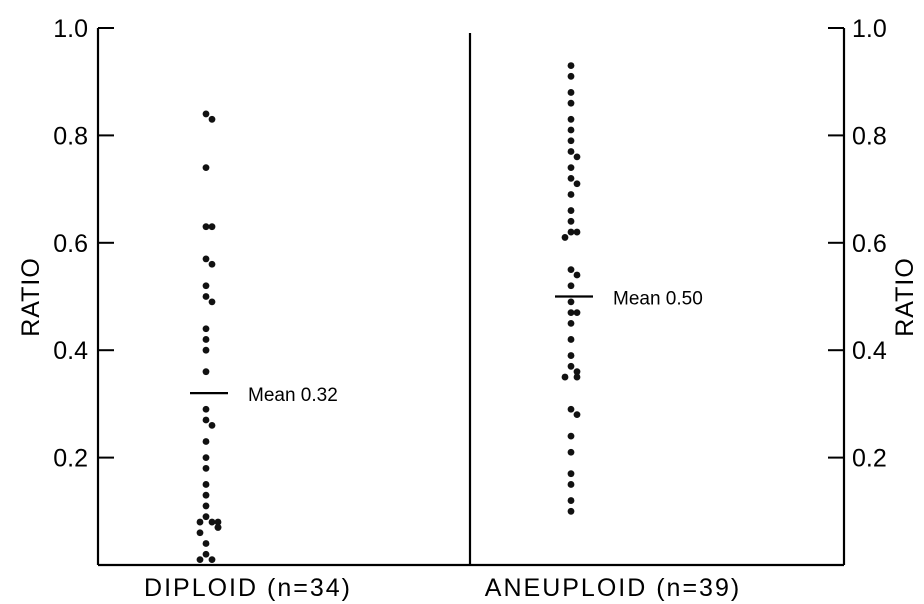  I want to click on mean-label: Mean 0.50, so click(658, 299).